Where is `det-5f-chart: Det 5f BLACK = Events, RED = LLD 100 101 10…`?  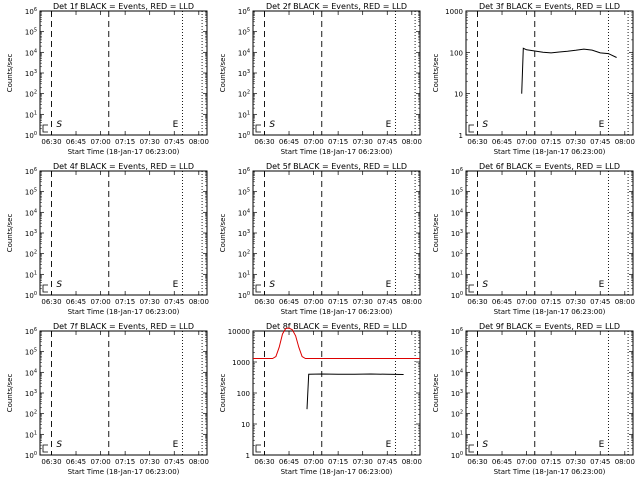 det-5f-chart: Det 5f BLACK = Events, RED = LLD 100 101 10… is located at coordinates (320, 239).